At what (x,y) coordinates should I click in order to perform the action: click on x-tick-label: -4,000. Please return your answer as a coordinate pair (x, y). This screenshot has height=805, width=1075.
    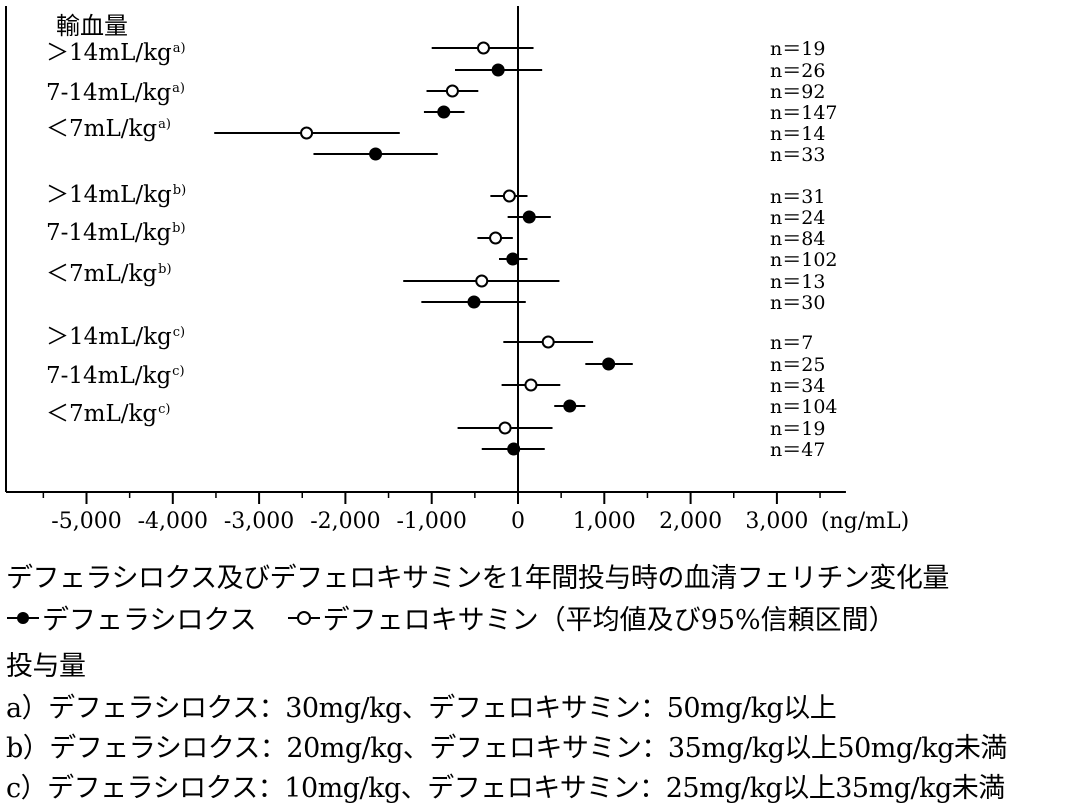
    Looking at the image, I should click on (173, 521).